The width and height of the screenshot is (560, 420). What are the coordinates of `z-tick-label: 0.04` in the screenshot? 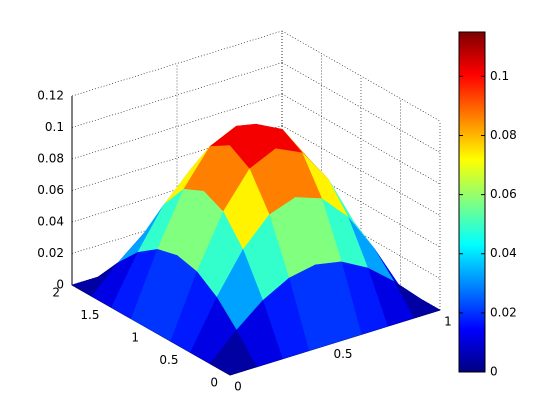 It's located at (50, 222).